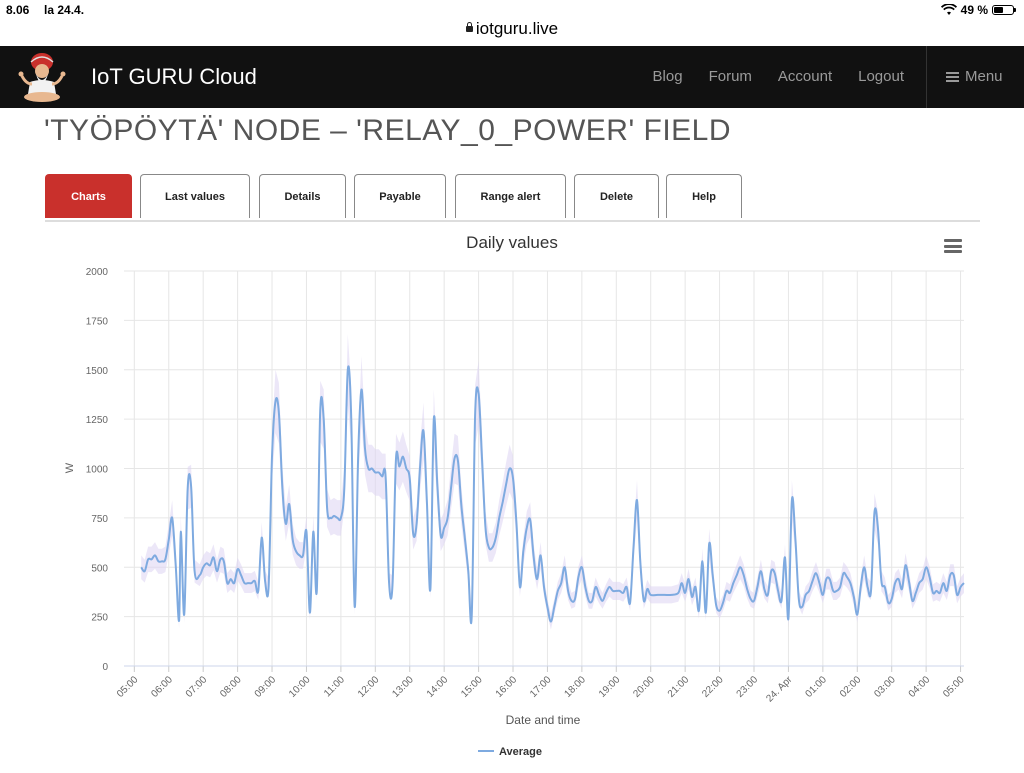 The height and width of the screenshot is (773, 1024). Describe the element at coordinates (984, 76) in the screenshot. I see `menu-label: Menu` at that location.